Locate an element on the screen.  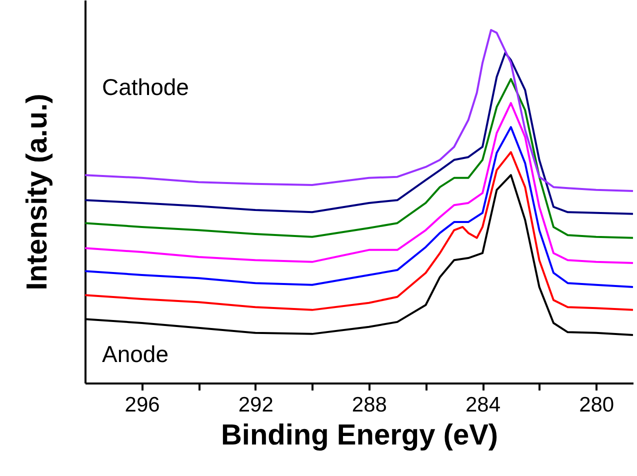
y-axis-title: Intensity (a.u.) is located at coordinates (38, 192).